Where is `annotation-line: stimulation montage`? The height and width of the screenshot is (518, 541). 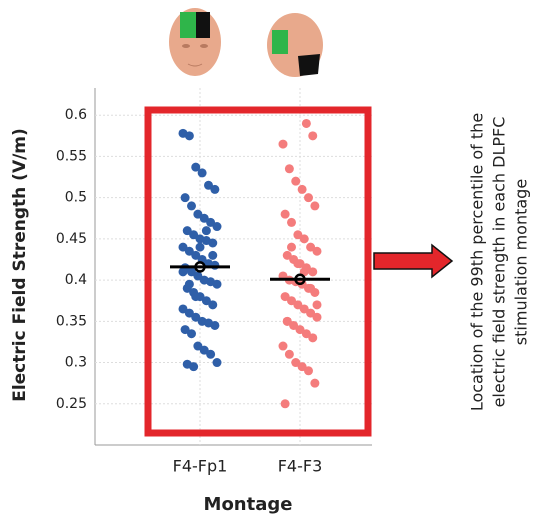
annotation-line: stimulation montage is located at coordinates (521, 262).